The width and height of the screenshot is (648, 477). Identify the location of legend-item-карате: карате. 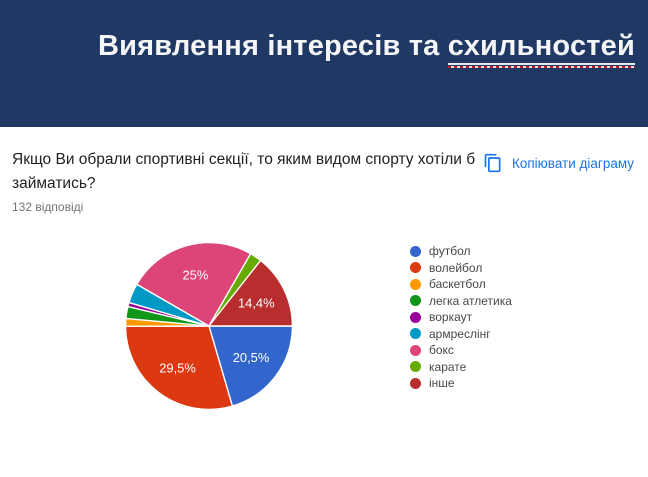
(461, 367).